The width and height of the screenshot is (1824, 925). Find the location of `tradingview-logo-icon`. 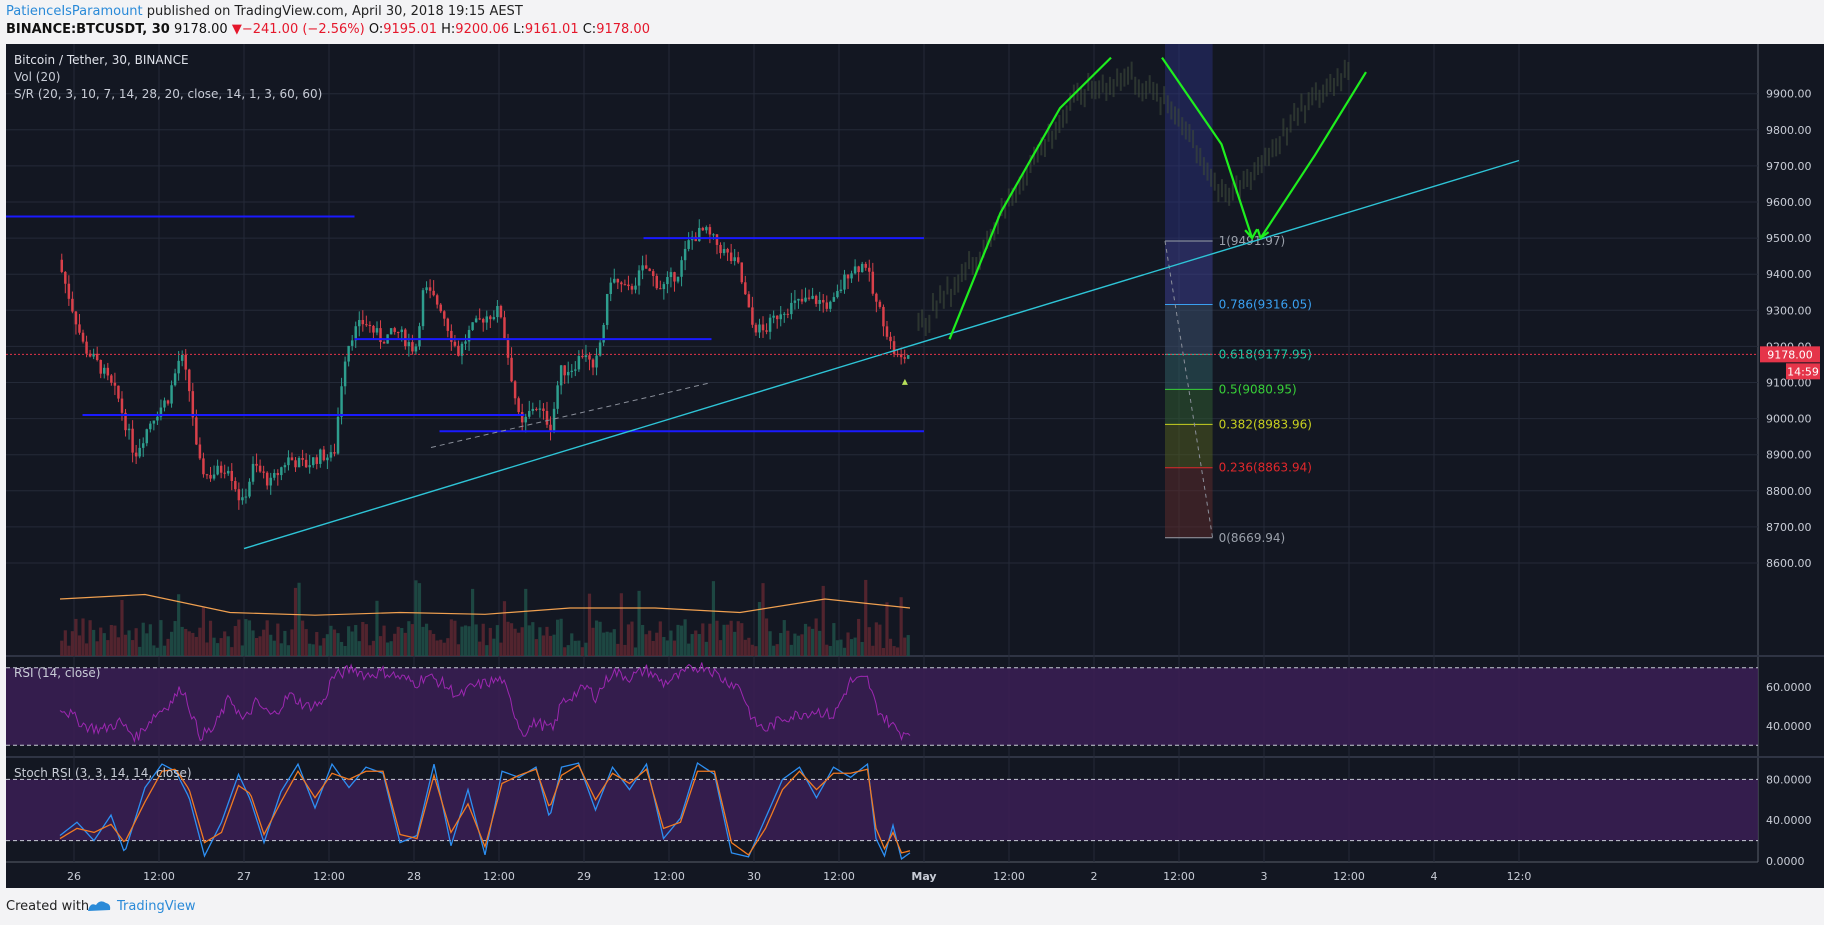

tradingview-logo-icon is located at coordinates (99, 906).